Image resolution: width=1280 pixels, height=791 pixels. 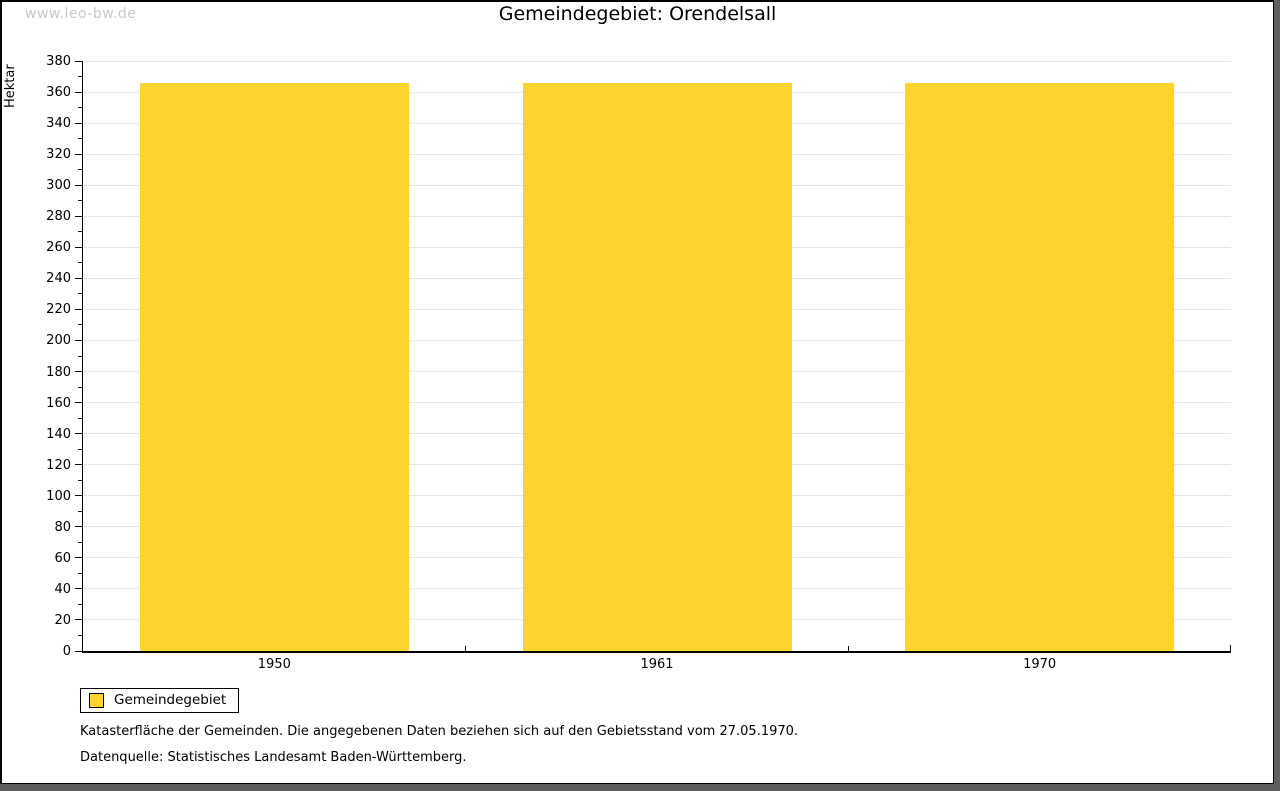 I want to click on y-axis-tick-label: 100, so click(x=58, y=496).